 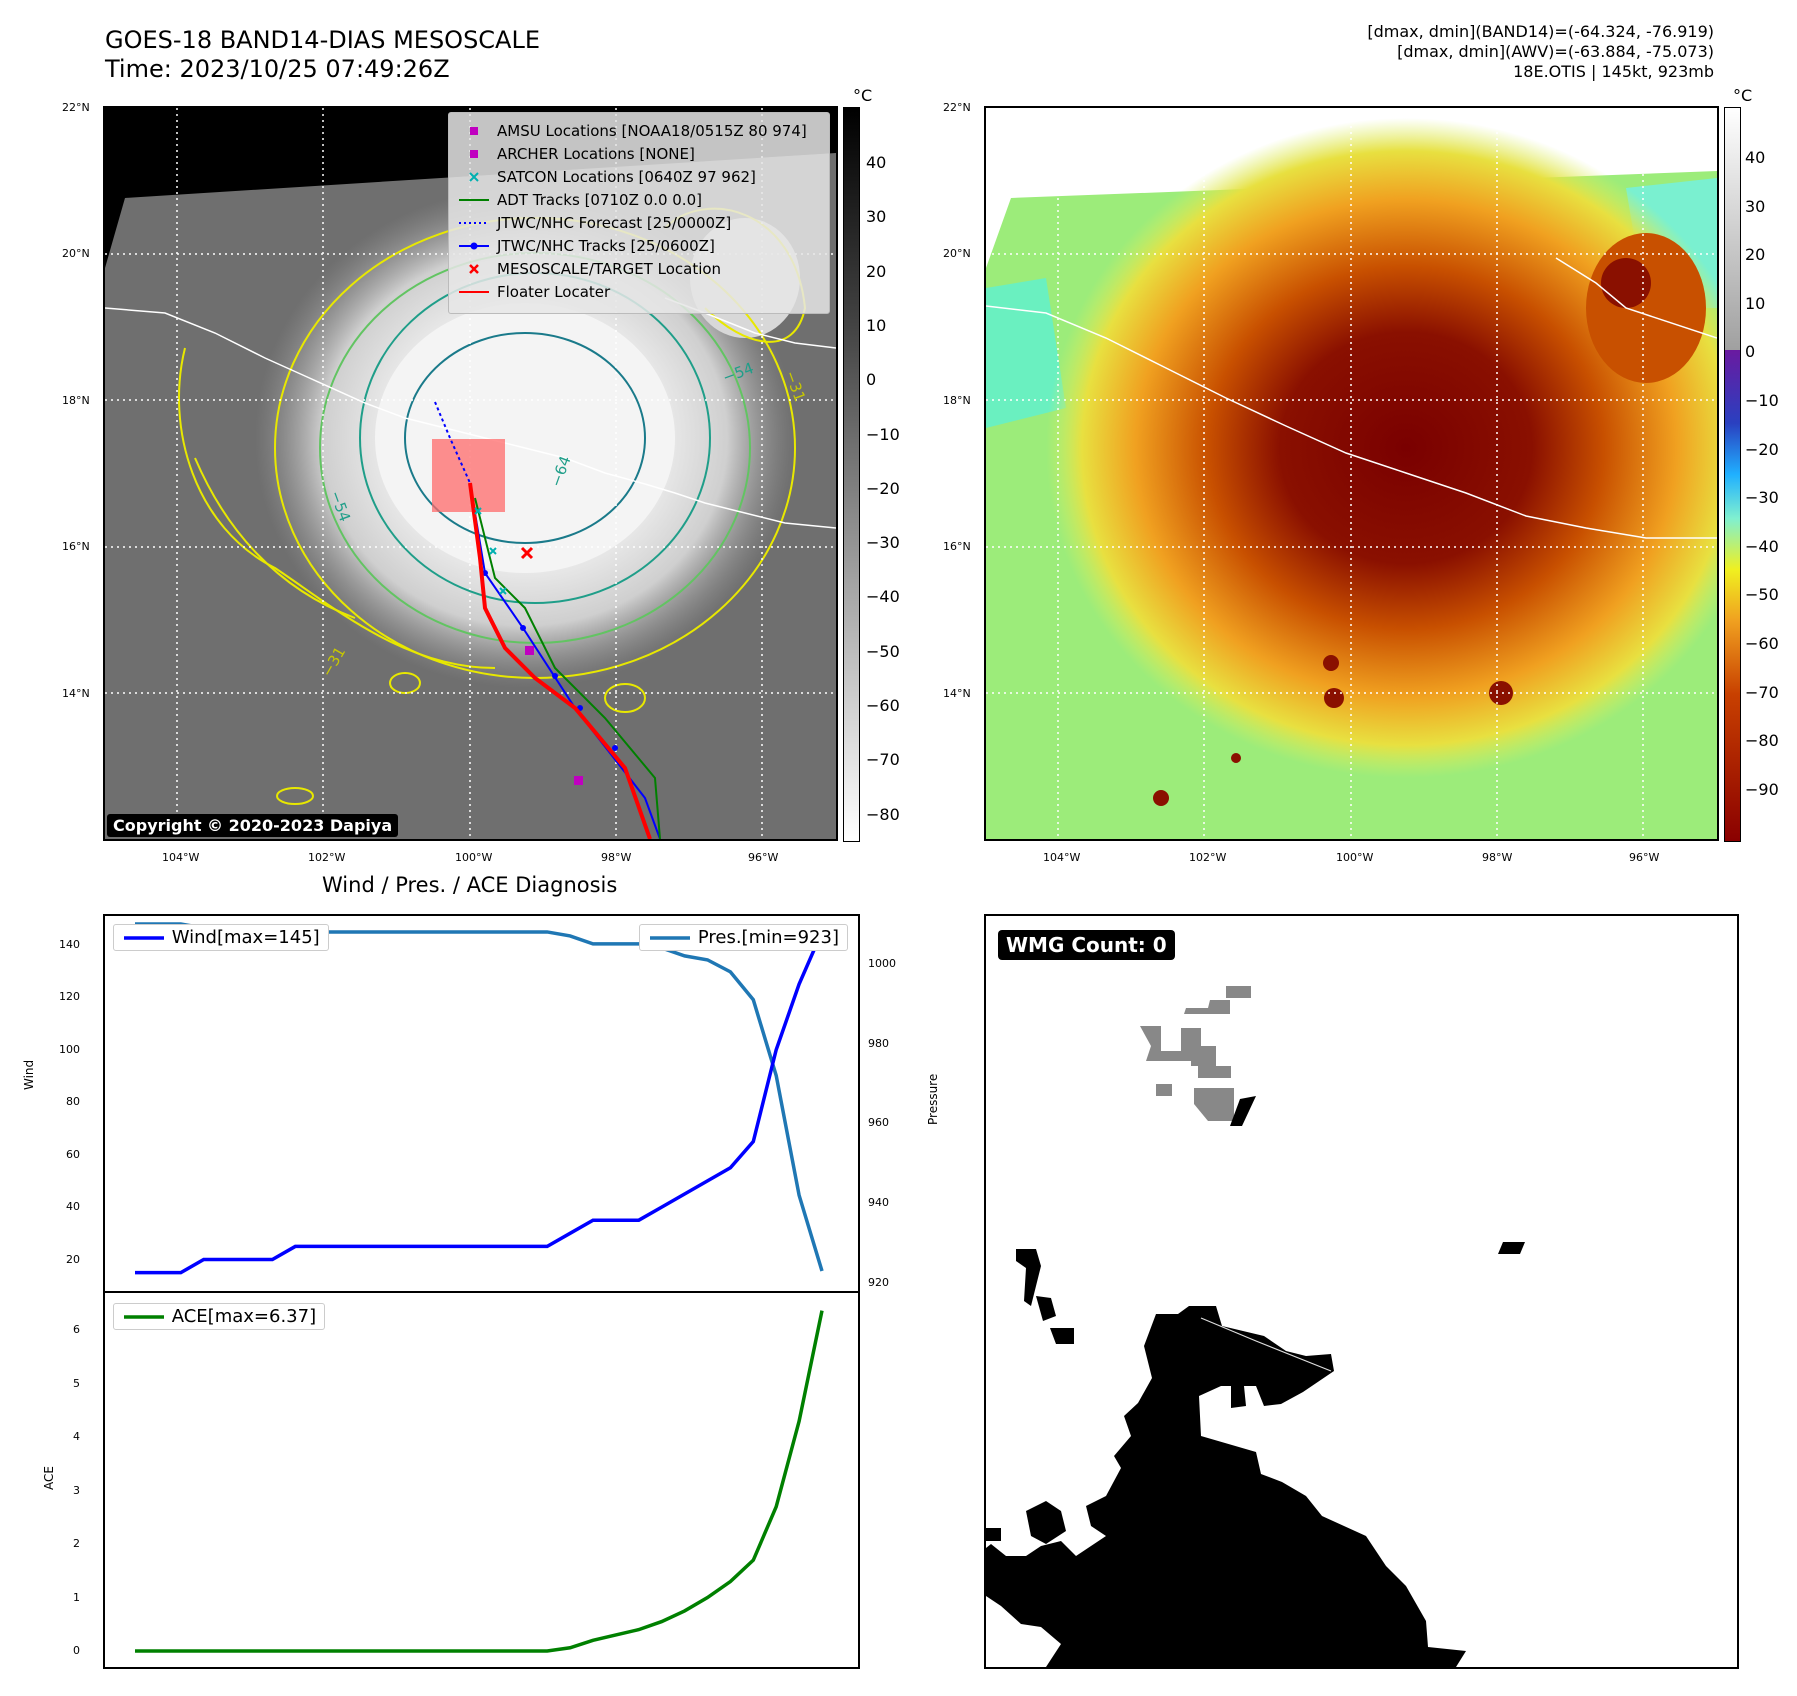 I want to click on wind-axis-label: Wind, so click(x=29, y=1074).